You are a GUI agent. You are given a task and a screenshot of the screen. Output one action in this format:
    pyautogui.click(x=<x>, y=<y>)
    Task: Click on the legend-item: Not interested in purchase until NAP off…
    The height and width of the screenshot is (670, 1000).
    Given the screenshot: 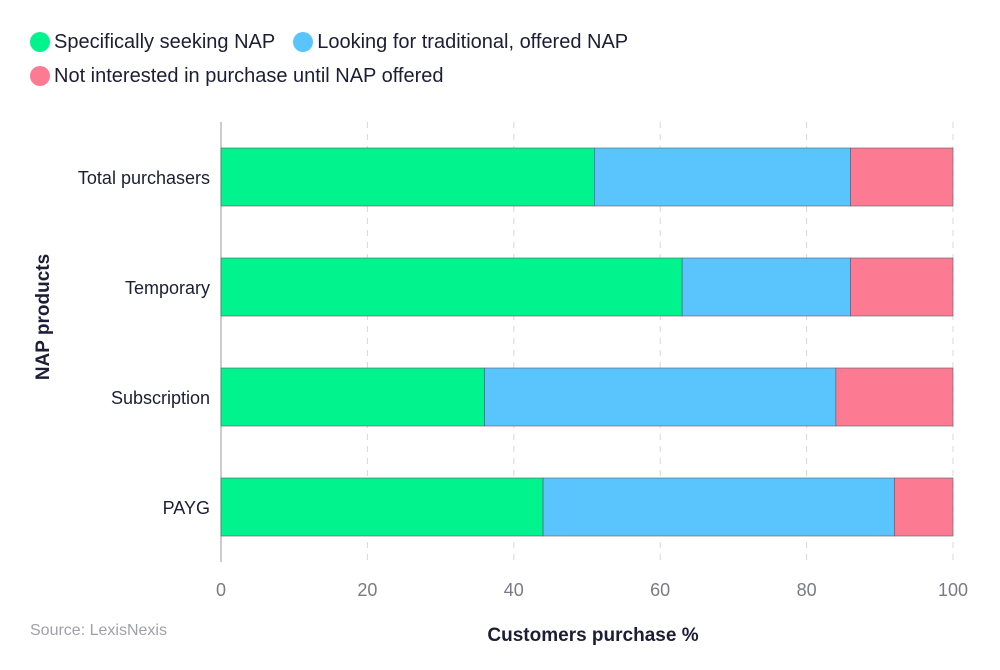 What is the action you would take?
    pyautogui.click(x=237, y=76)
    